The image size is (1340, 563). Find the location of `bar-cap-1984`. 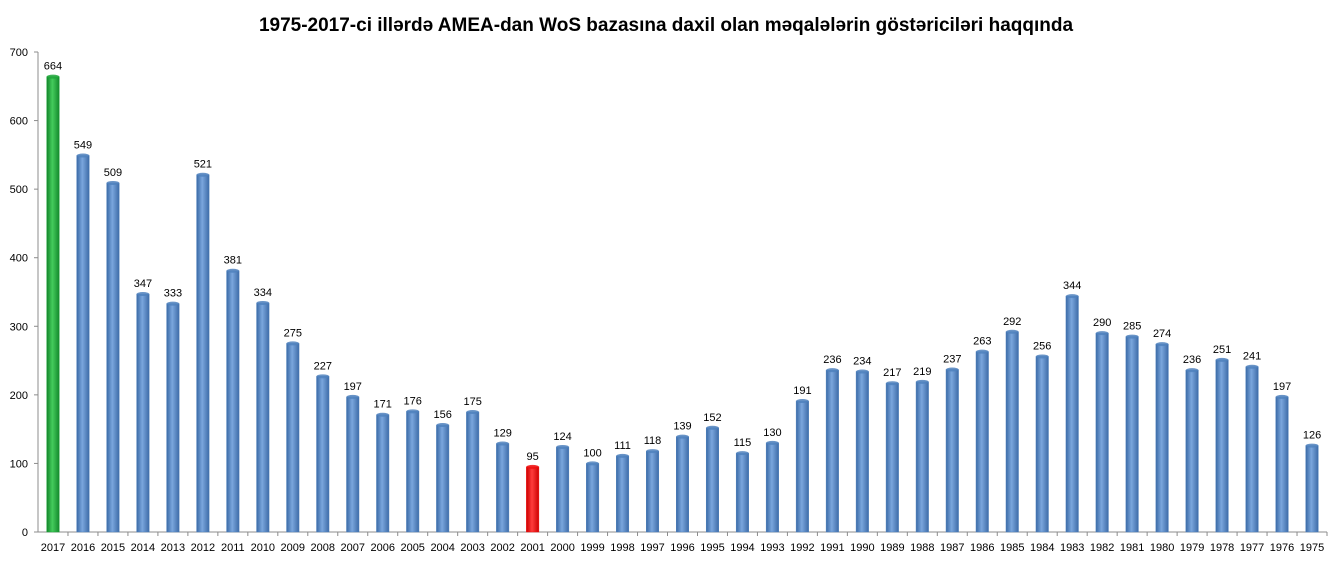

bar-cap-1984 is located at coordinates (1042, 356).